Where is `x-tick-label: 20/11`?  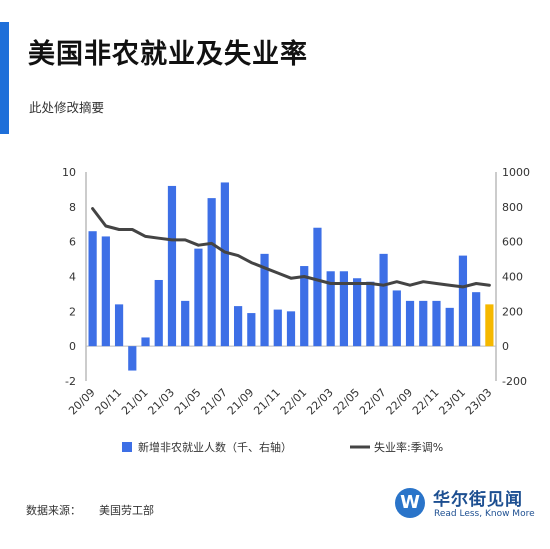
x-tick-label: 20/11 is located at coordinates (109, 402).